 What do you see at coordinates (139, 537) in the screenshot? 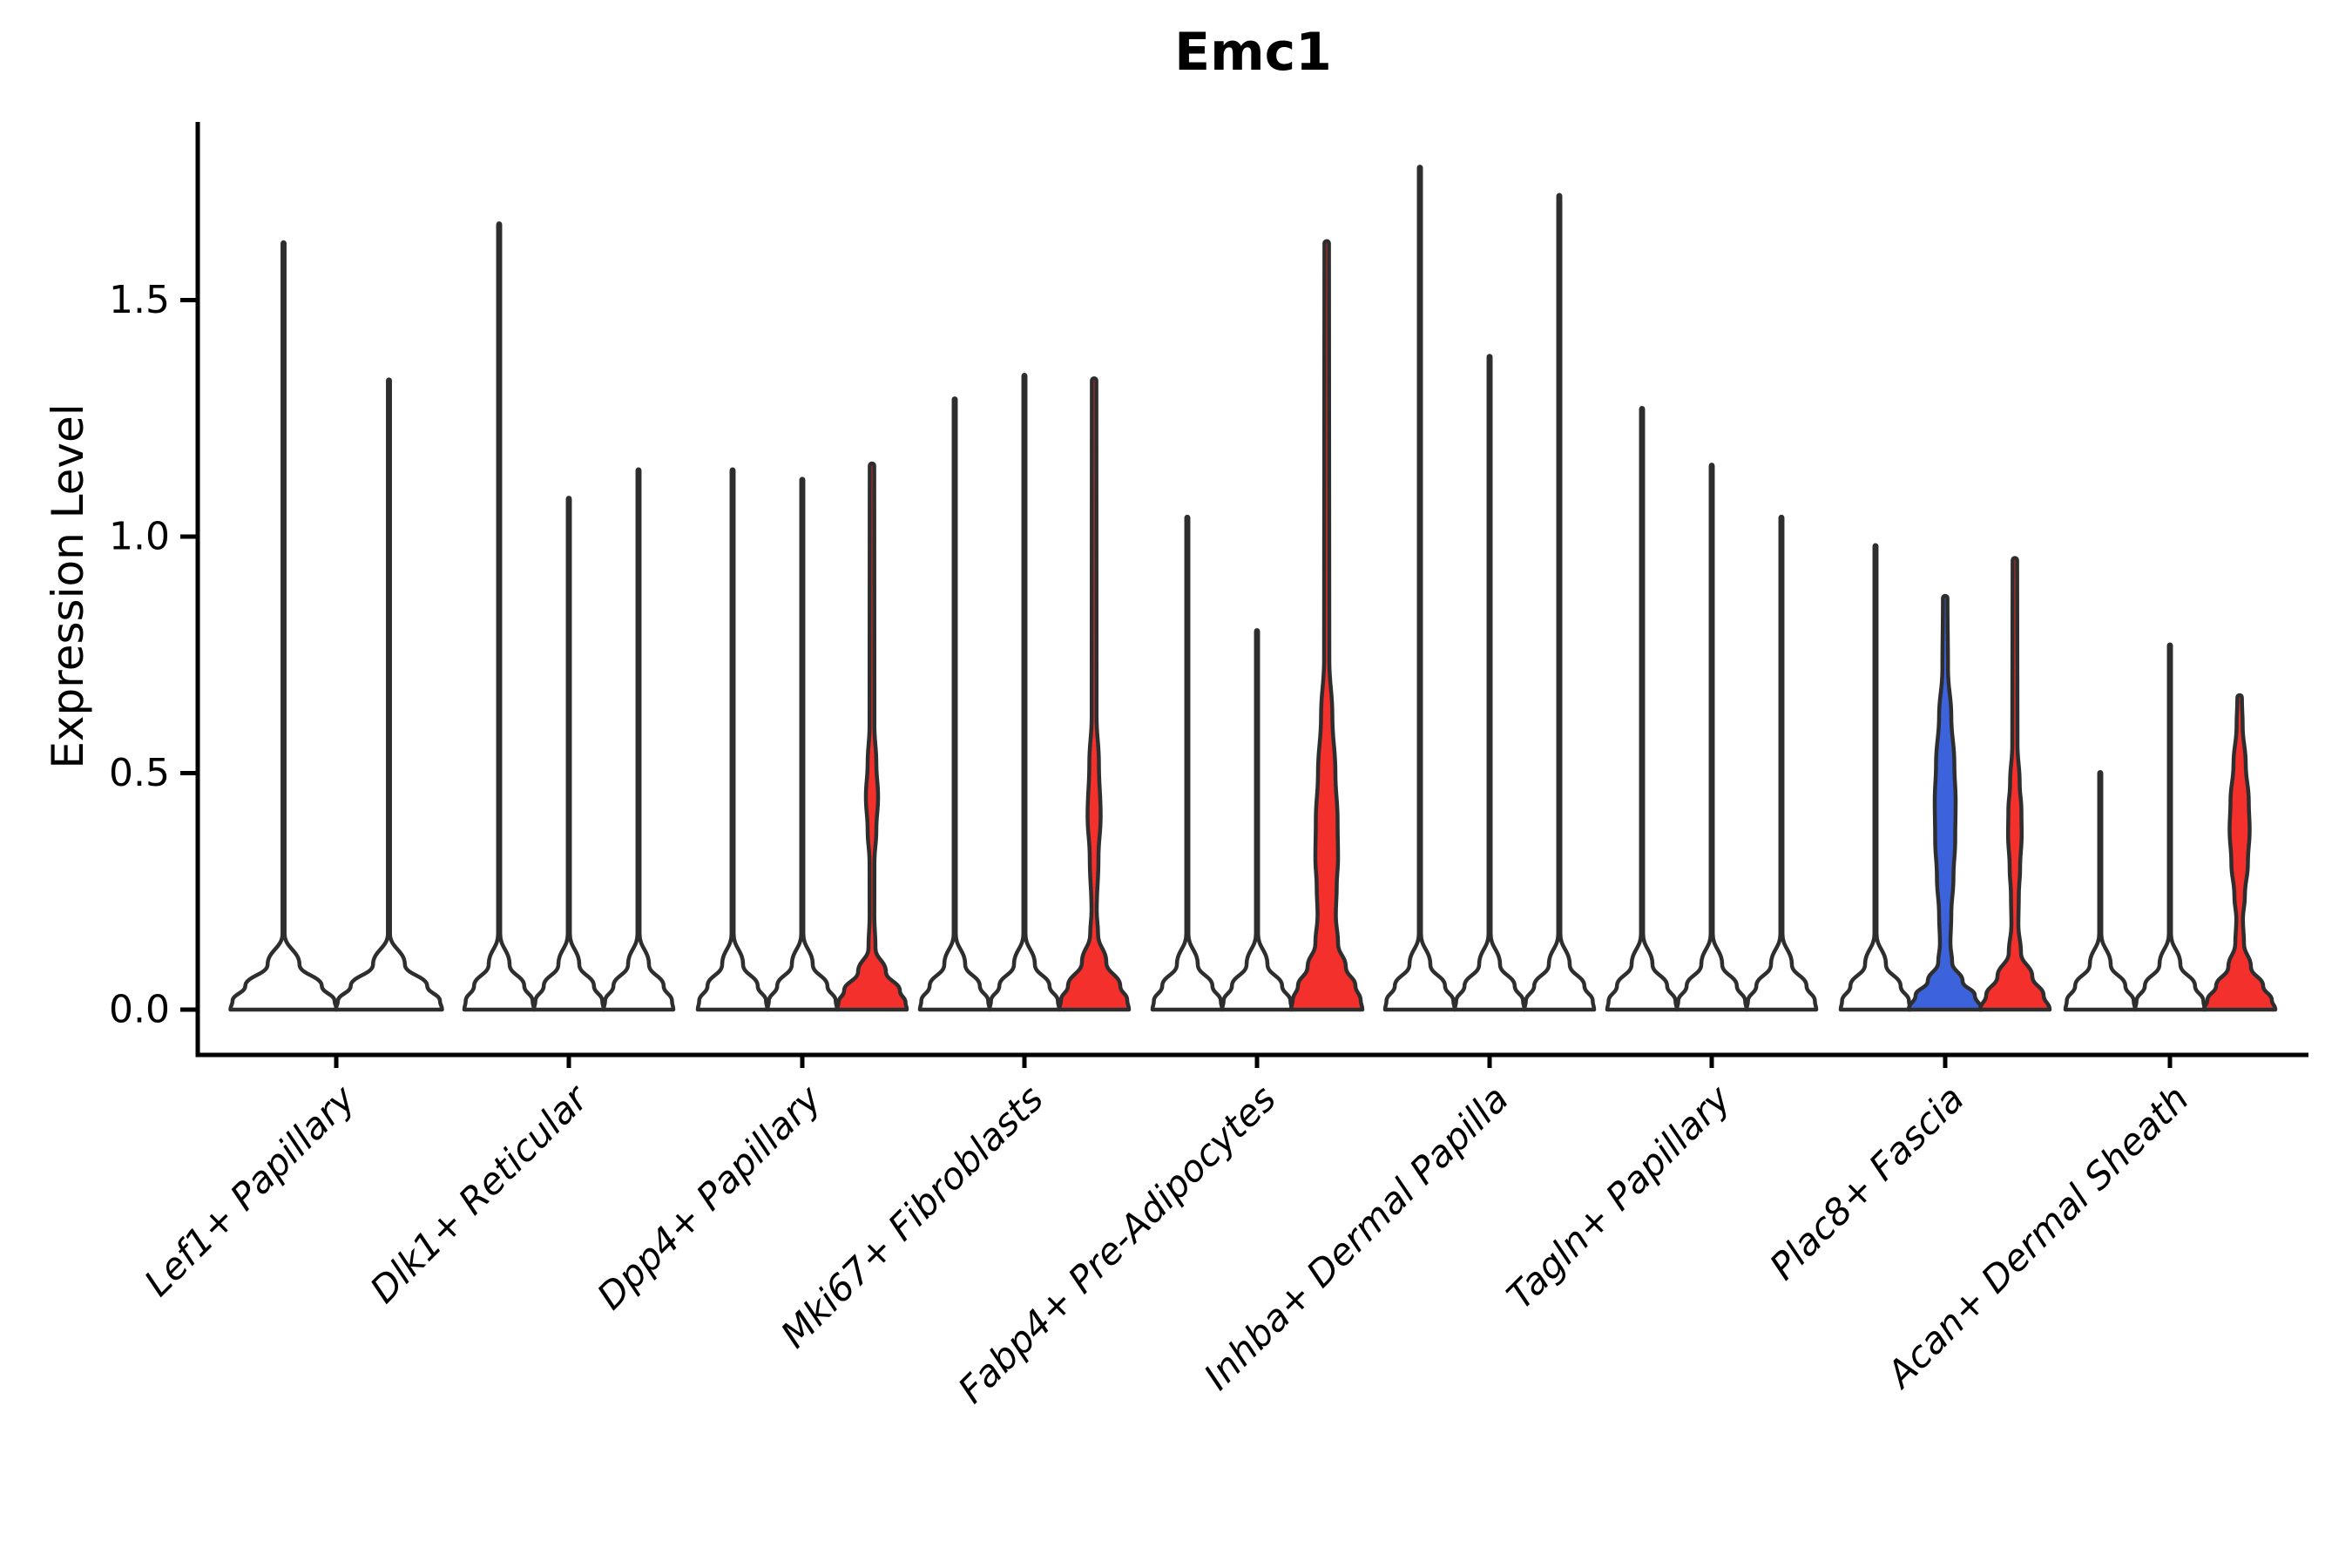
I see `y-tick-label: 1.0` at bounding box center [139, 537].